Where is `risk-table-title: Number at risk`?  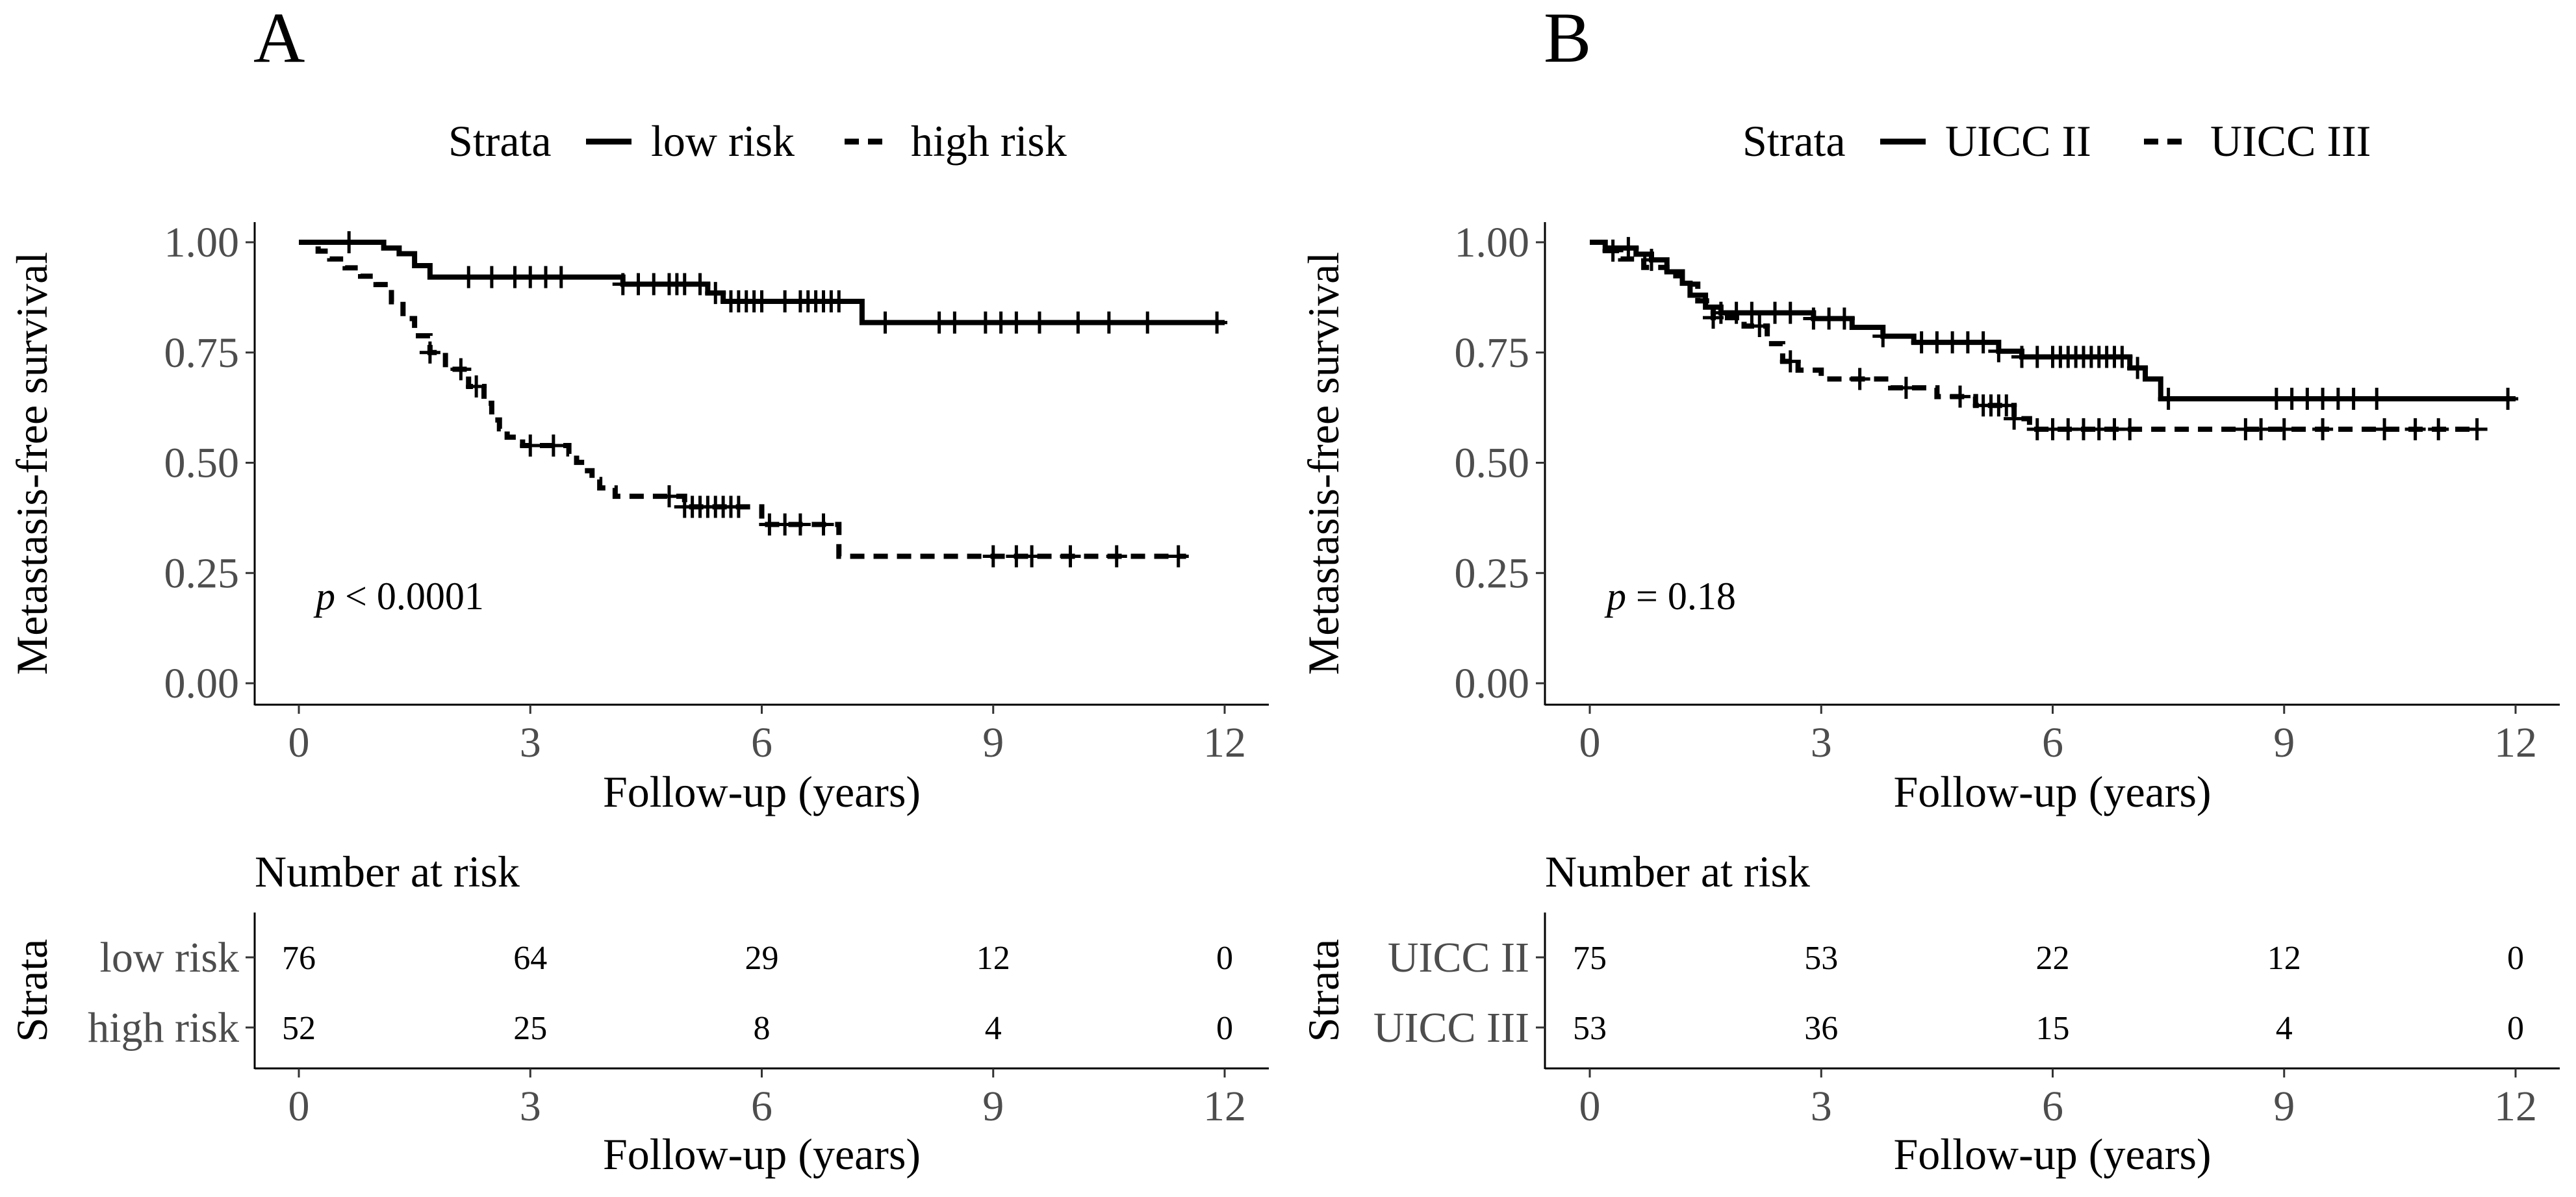 risk-table-title: Number at risk is located at coordinates (387, 872).